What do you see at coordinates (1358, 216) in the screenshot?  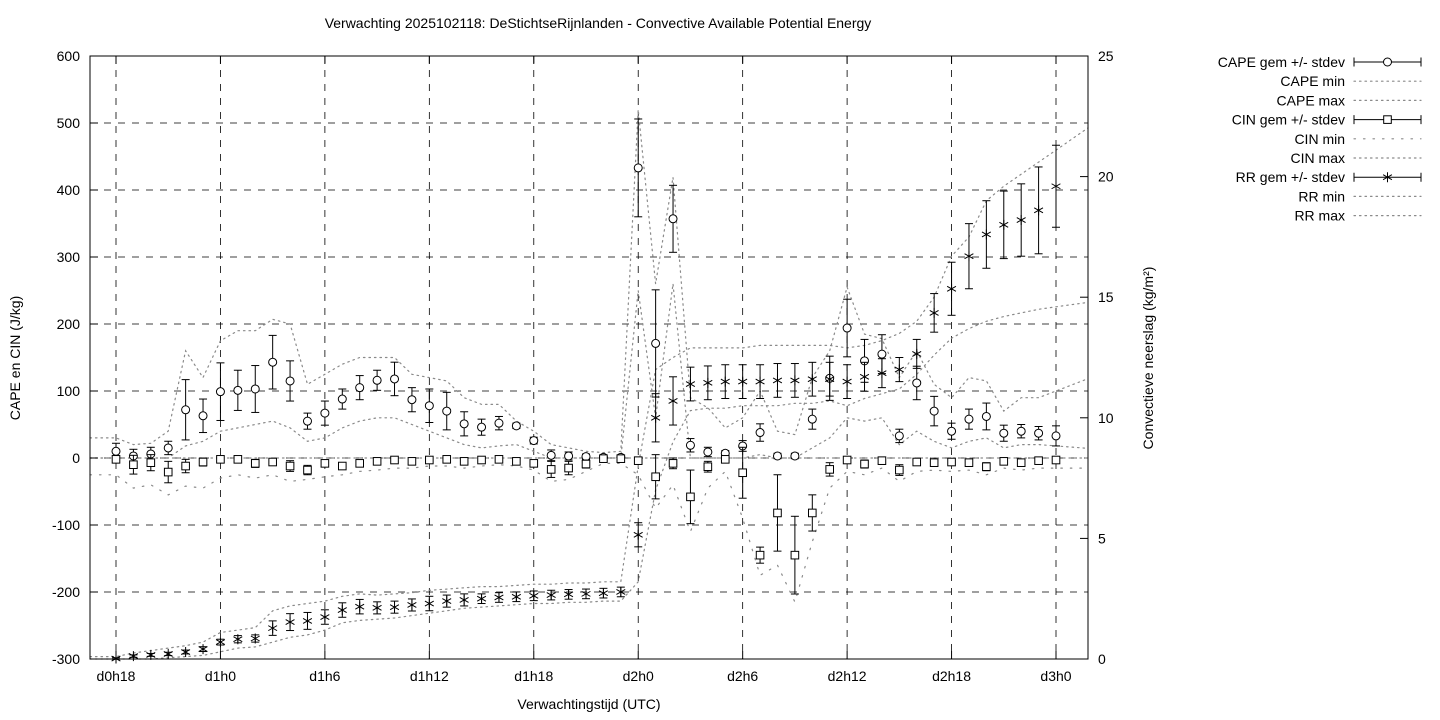 I see `legend-item: RR max` at bounding box center [1358, 216].